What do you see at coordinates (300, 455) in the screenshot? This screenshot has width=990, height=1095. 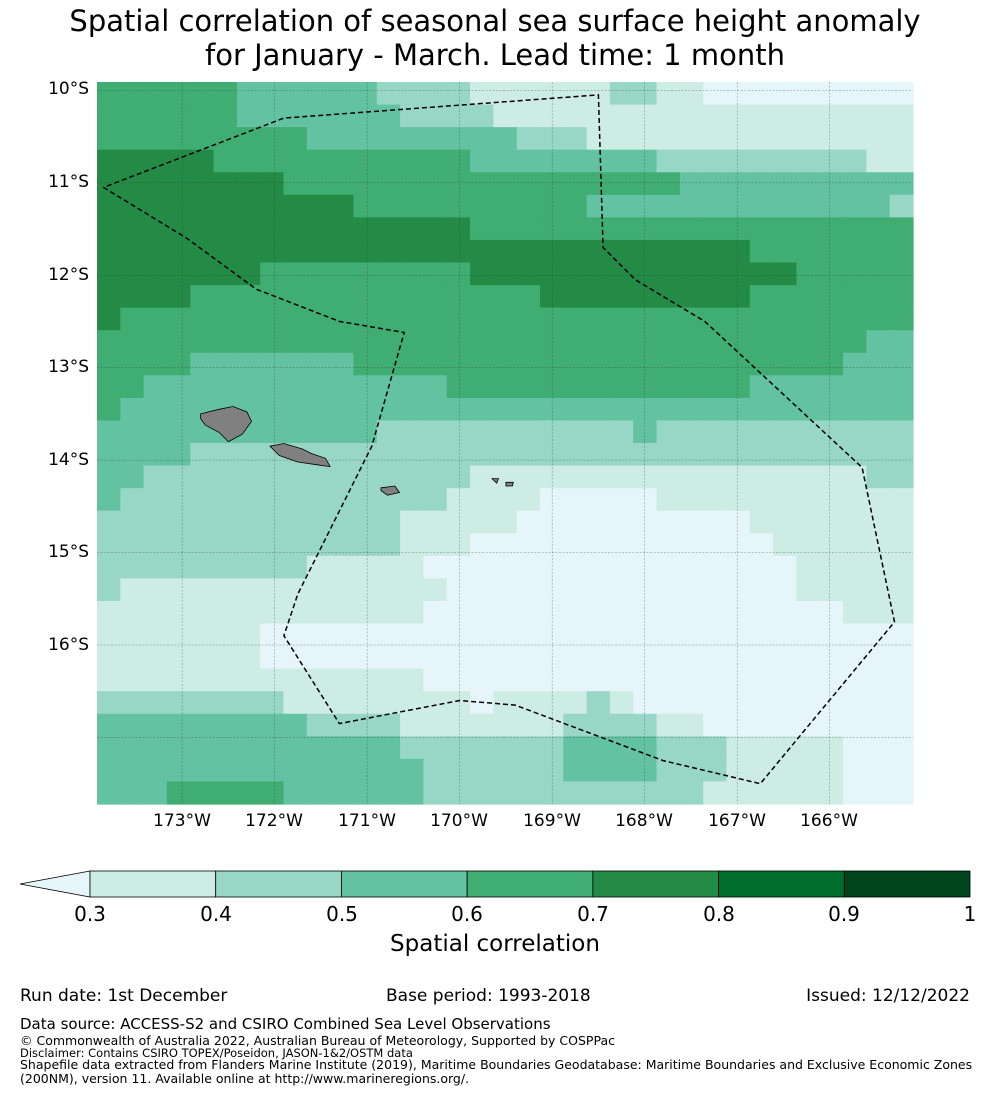 I see `island` at bounding box center [300, 455].